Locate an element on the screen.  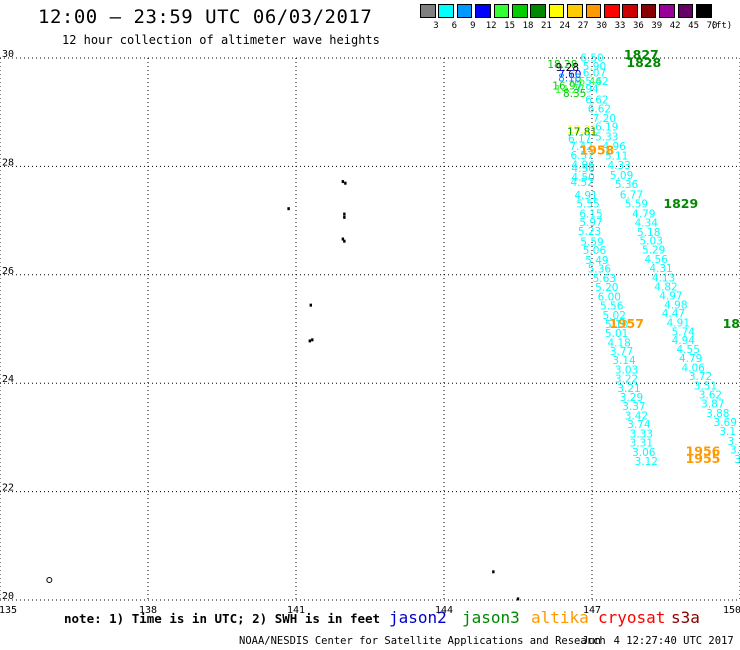
lat-tick-label: 24 is located at coordinates (8, 379).